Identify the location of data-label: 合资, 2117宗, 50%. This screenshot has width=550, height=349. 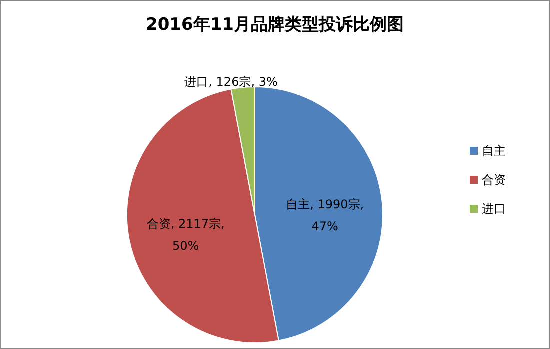
(185, 235).